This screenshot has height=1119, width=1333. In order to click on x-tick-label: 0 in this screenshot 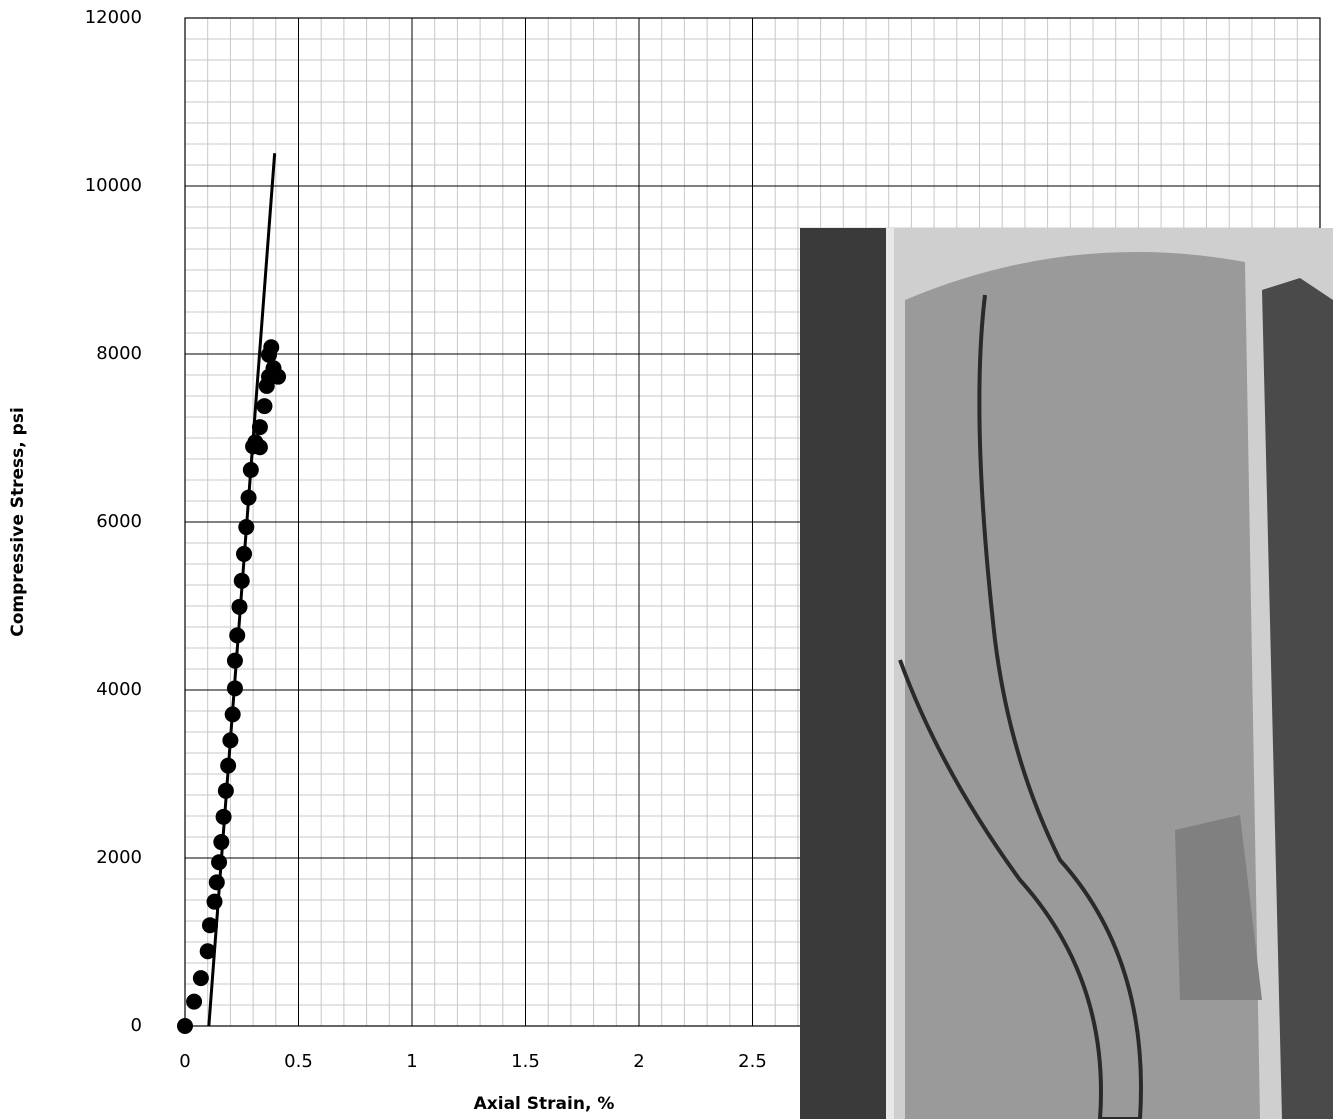, I will do `click(184, 1061)`.